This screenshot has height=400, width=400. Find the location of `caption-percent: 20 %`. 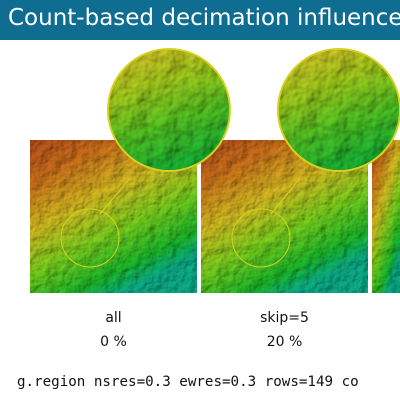

caption-percent: 20 % is located at coordinates (284, 342).